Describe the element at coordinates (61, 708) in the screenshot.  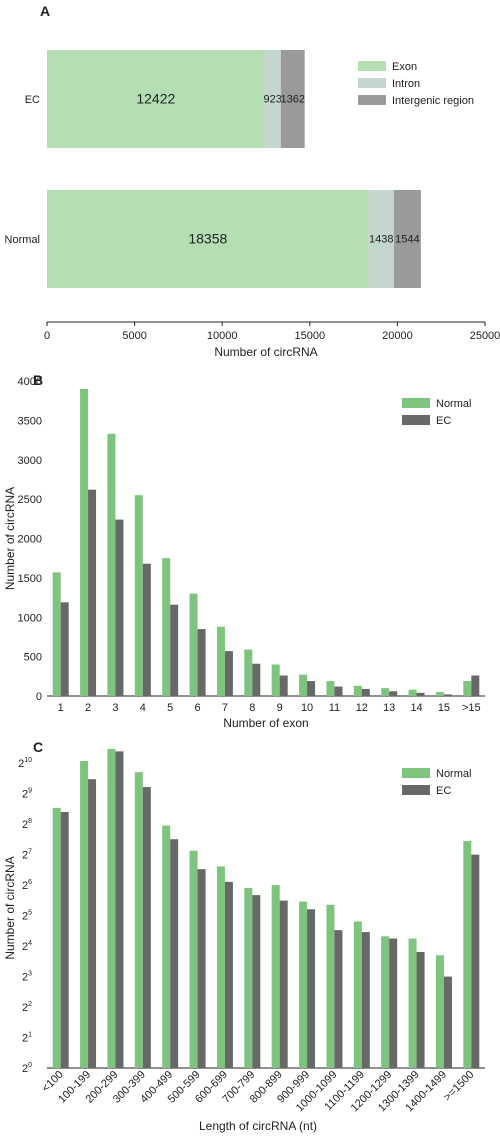
I see `x-tick-label: 1` at that location.